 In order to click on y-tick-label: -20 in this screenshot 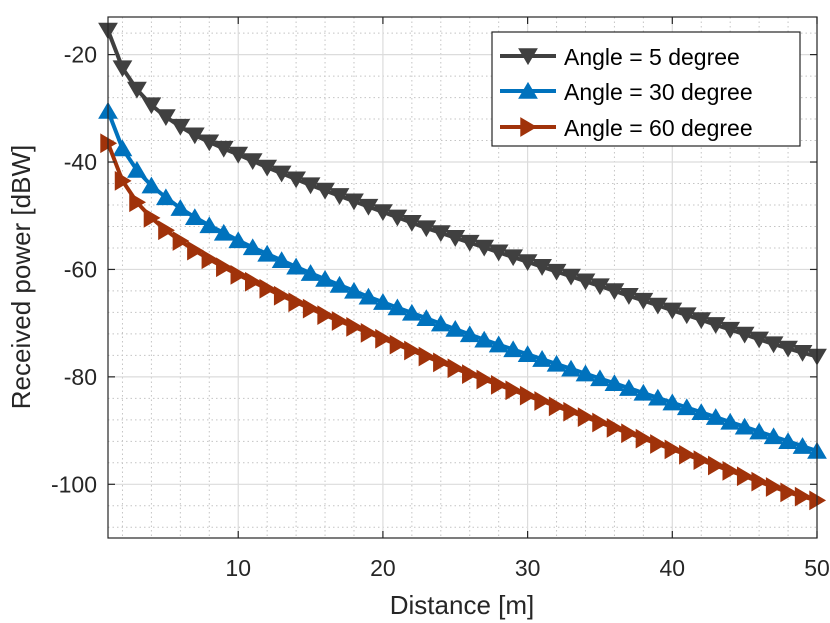, I will do `click(80, 55)`.